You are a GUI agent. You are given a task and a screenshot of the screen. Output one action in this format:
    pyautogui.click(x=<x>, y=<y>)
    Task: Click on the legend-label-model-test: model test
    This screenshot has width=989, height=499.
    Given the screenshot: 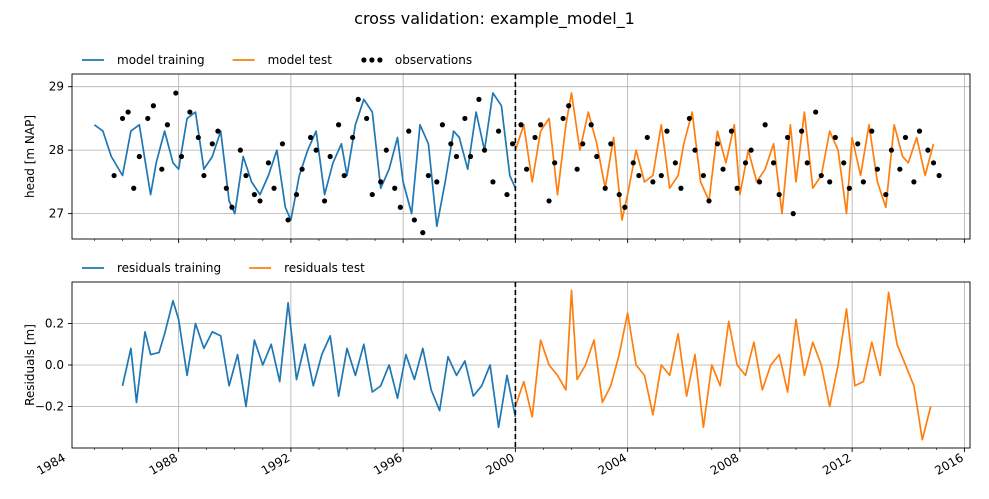 What is the action you would take?
    pyautogui.click(x=300, y=60)
    